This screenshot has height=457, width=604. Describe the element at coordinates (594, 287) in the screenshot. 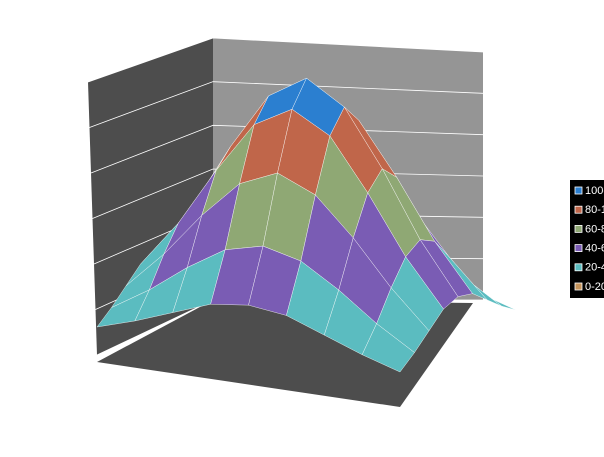

I see `legend-label: 0-20` at that location.